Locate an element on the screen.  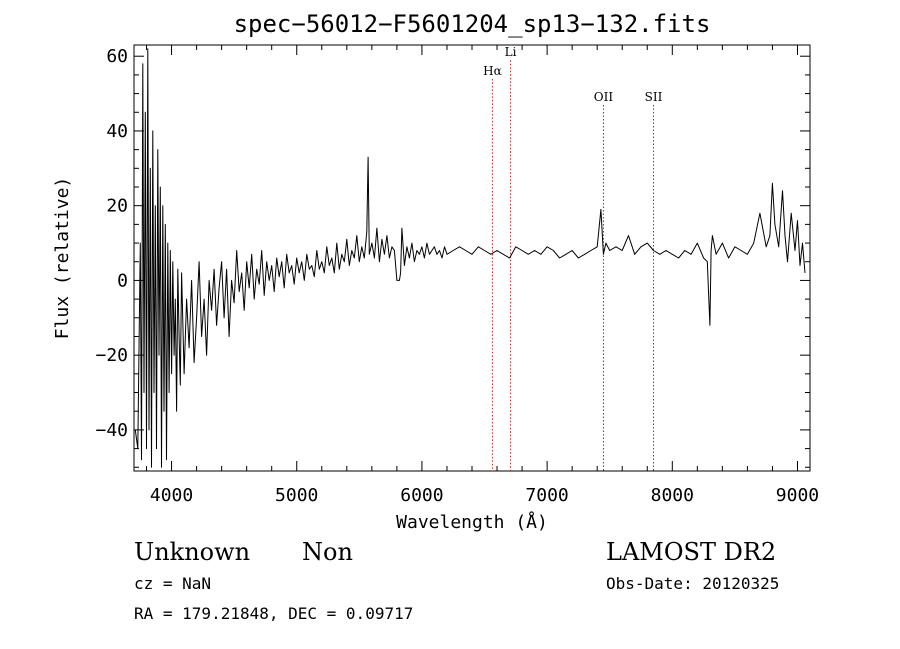
coordinates: RA = 179.21848, DEC = 0.09717 is located at coordinates (274, 613).